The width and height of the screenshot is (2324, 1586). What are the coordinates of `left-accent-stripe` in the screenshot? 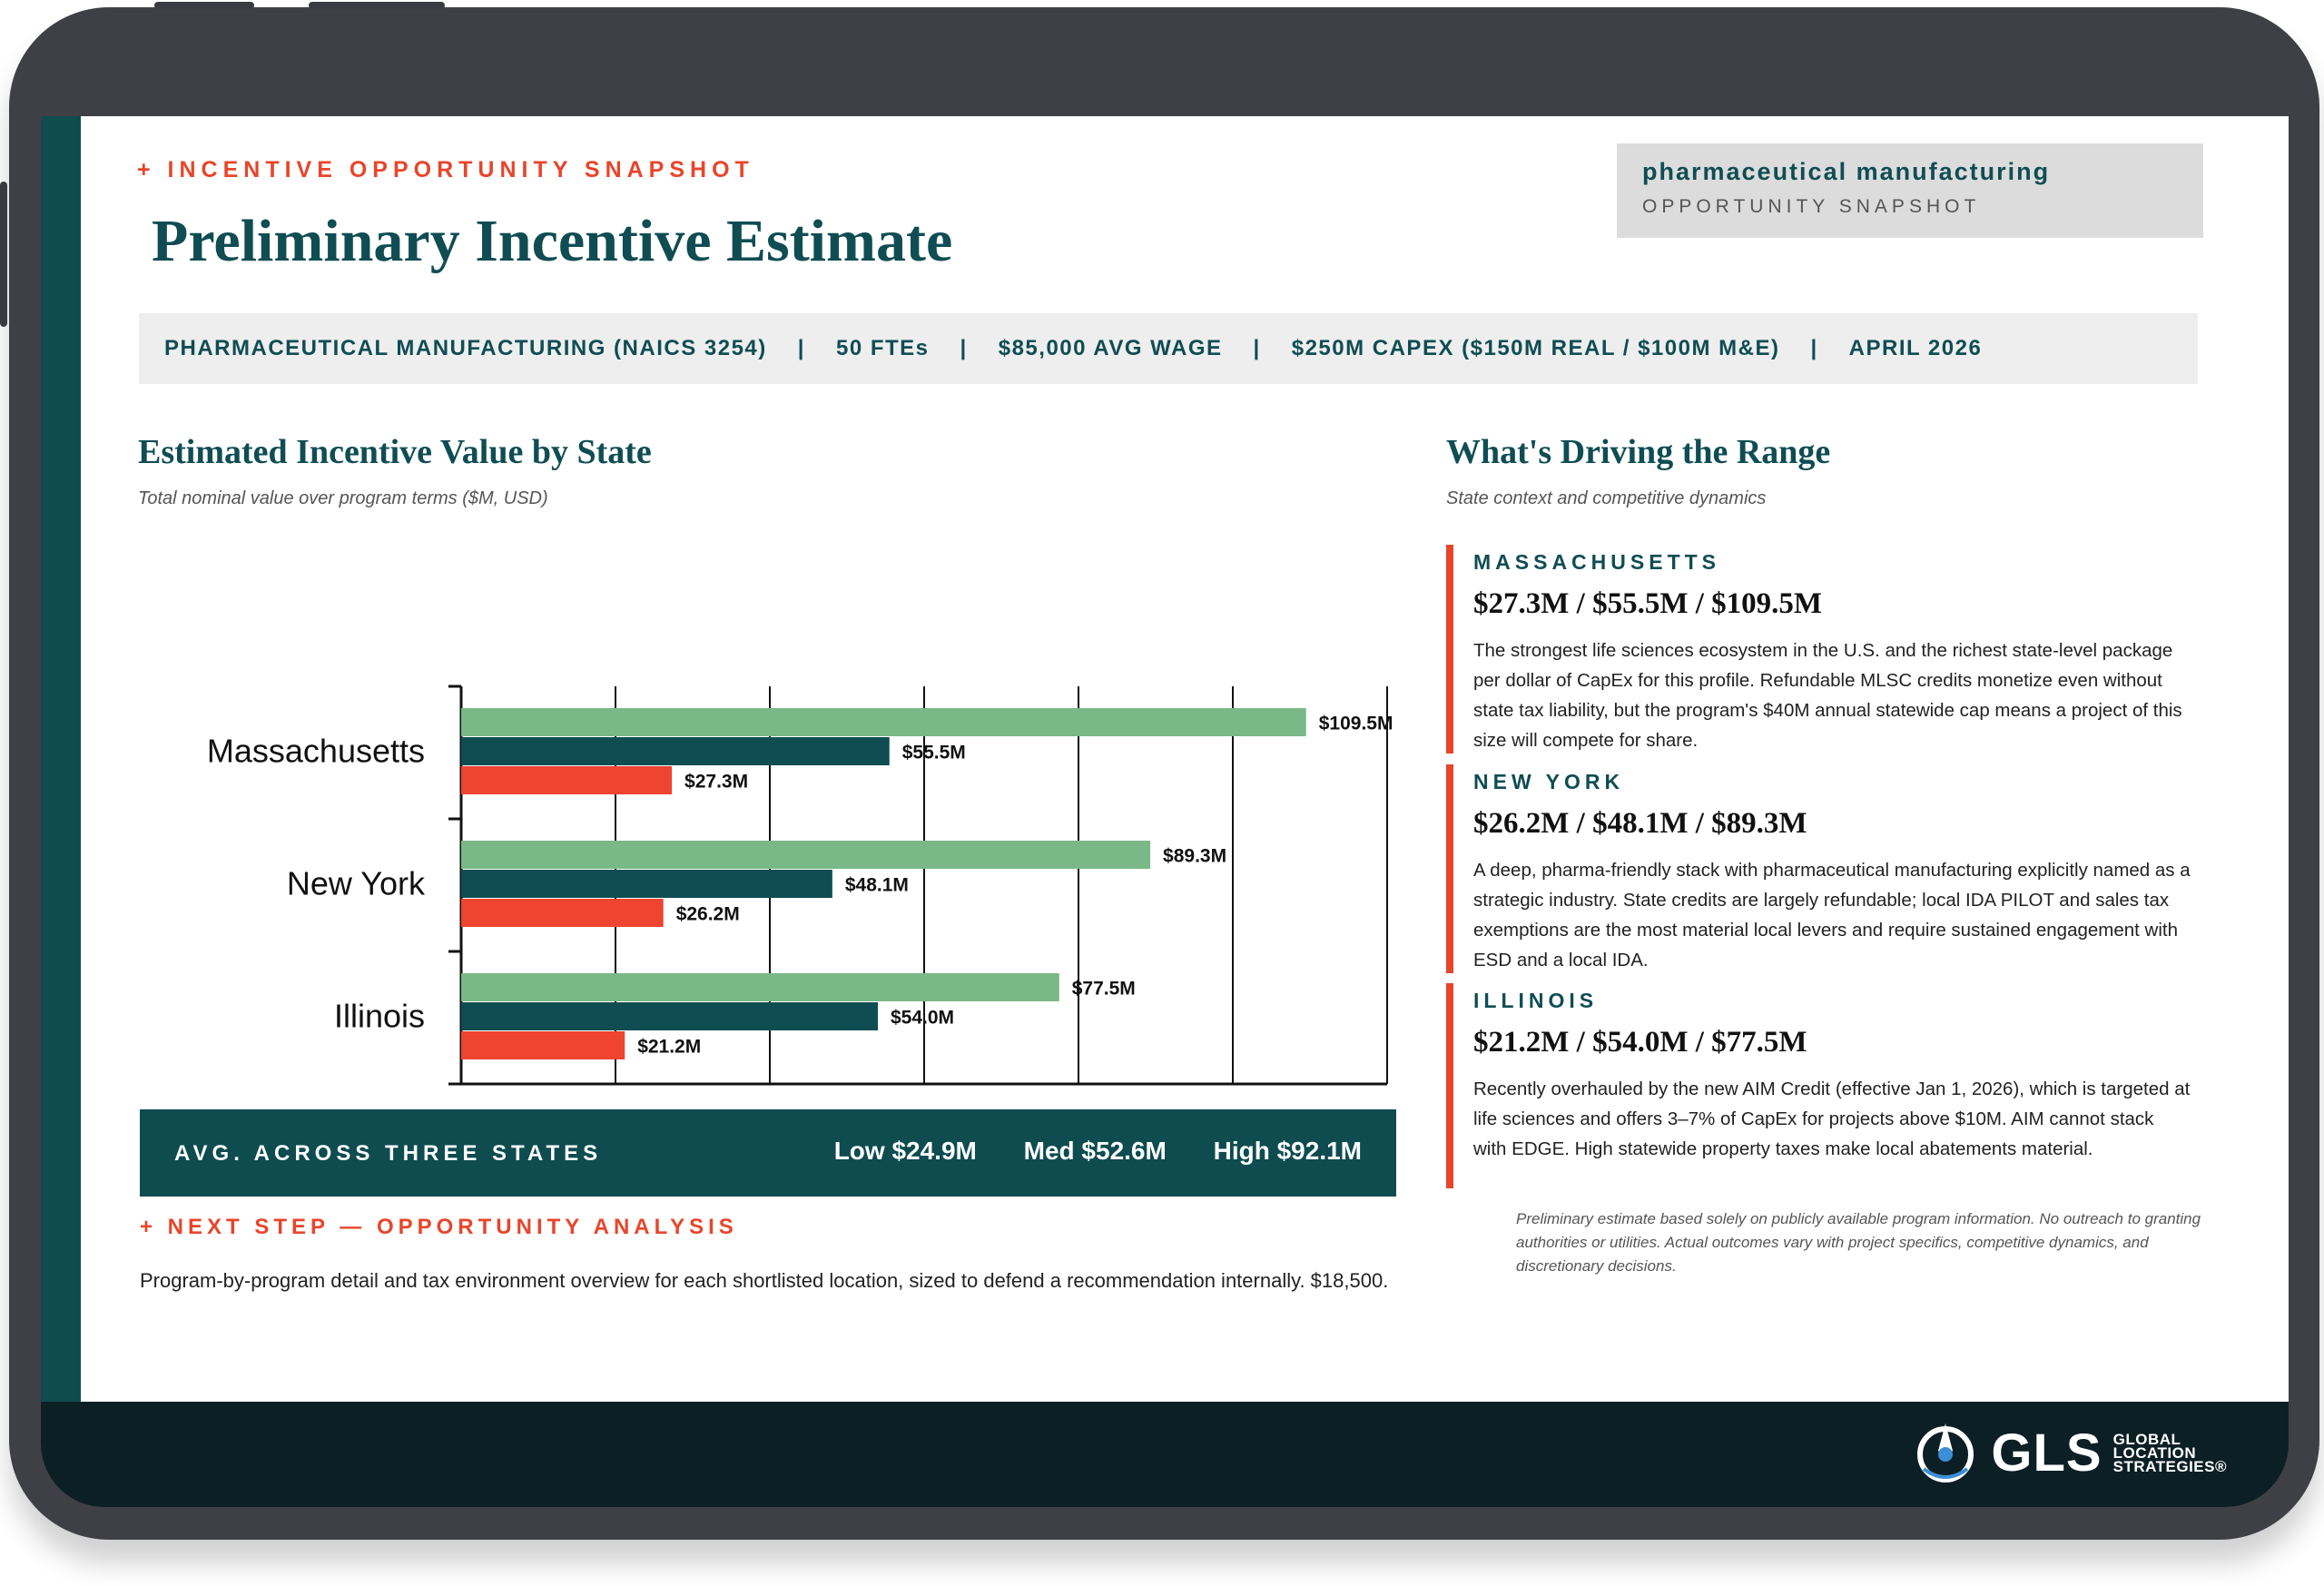 It's located at (61, 759).